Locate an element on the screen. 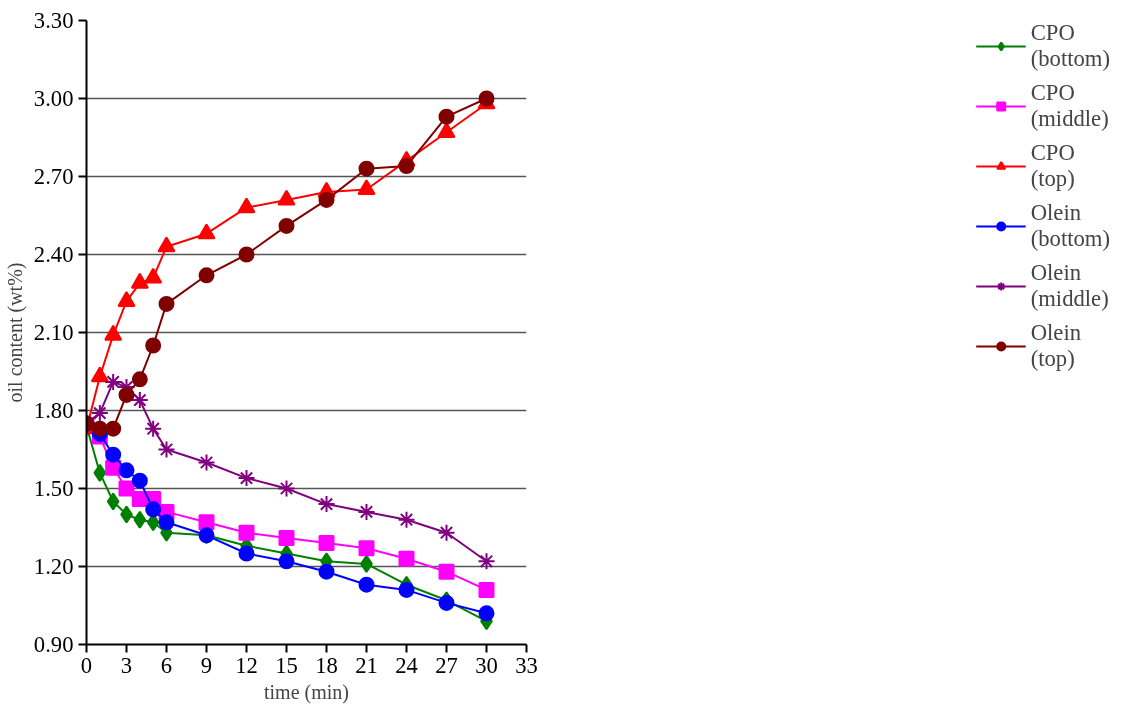 The width and height of the screenshot is (1123, 713). y-axis-title: oil content (wt%) is located at coordinates (15, 332).